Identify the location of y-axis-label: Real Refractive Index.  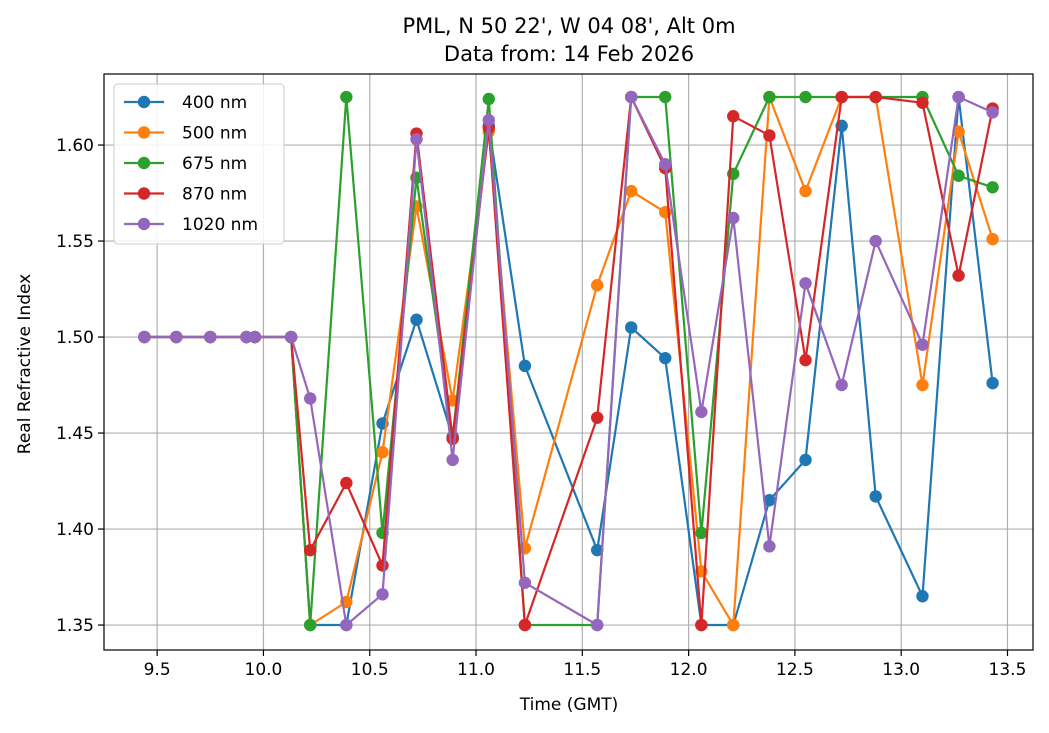
(25, 364).